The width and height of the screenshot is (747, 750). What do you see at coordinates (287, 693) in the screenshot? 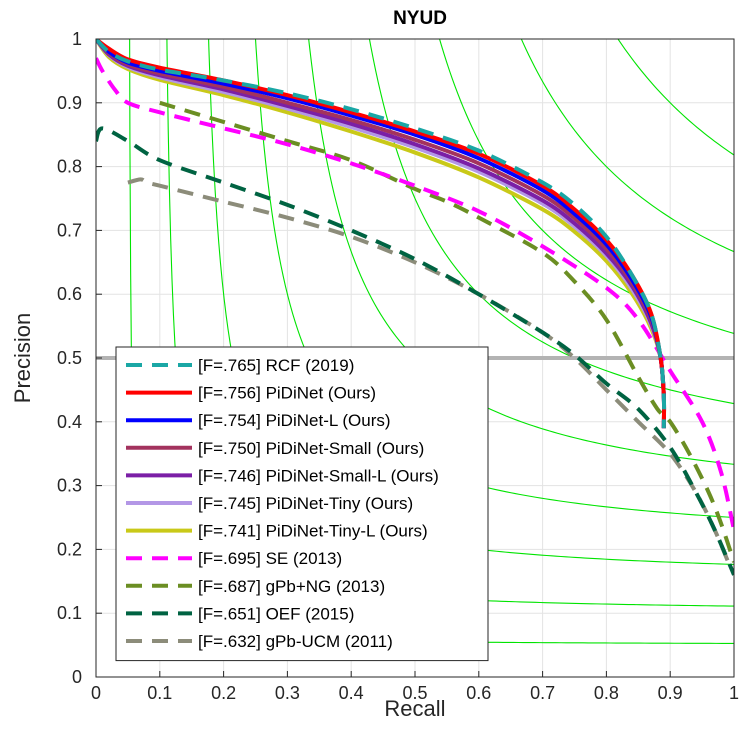
I see `x-tick-label: 0.3` at bounding box center [287, 693].